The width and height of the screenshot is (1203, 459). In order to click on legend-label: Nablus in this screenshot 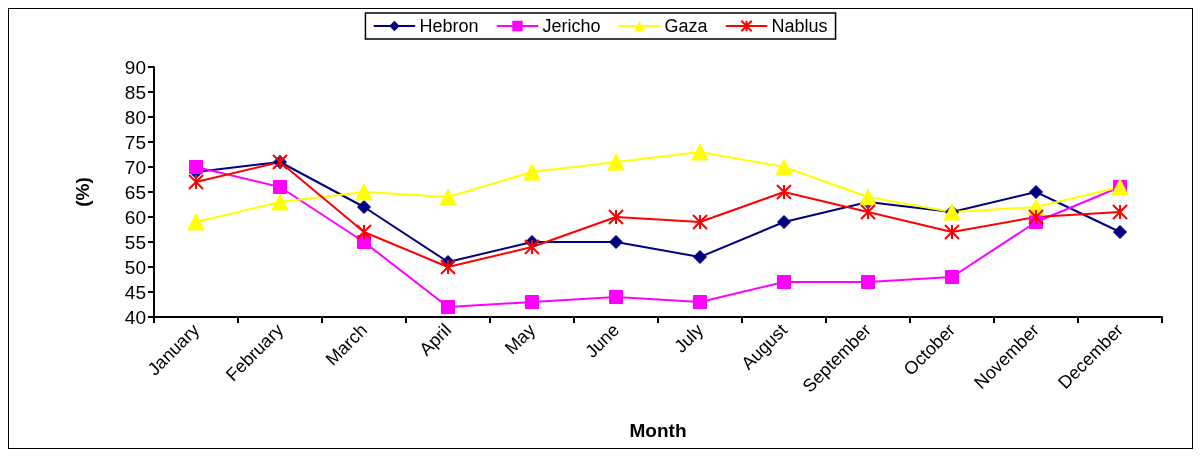, I will do `click(799, 26)`.